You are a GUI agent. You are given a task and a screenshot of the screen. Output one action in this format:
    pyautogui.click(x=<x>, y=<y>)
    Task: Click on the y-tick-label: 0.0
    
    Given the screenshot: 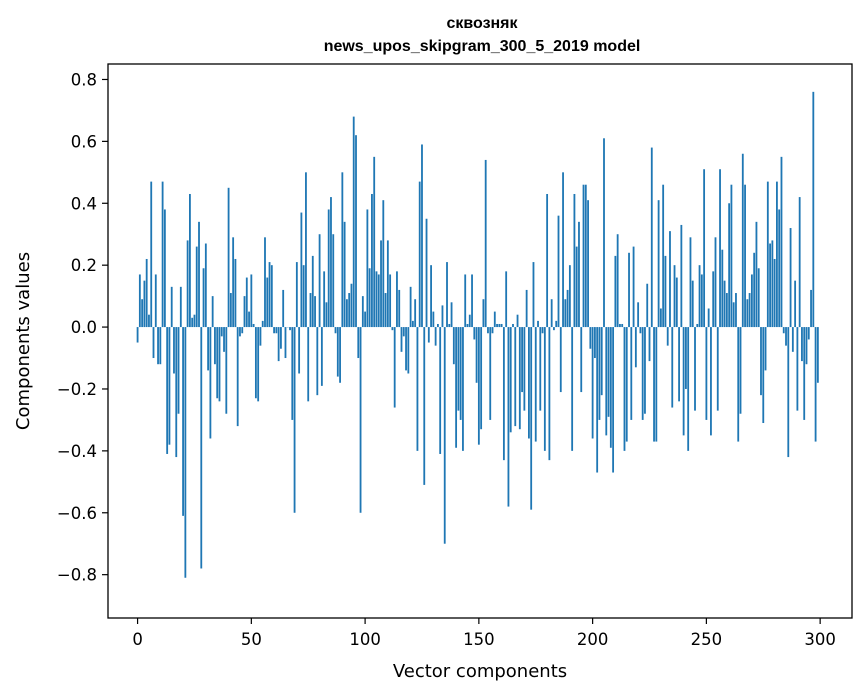 What is the action you would take?
    pyautogui.click(x=84, y=327)
    